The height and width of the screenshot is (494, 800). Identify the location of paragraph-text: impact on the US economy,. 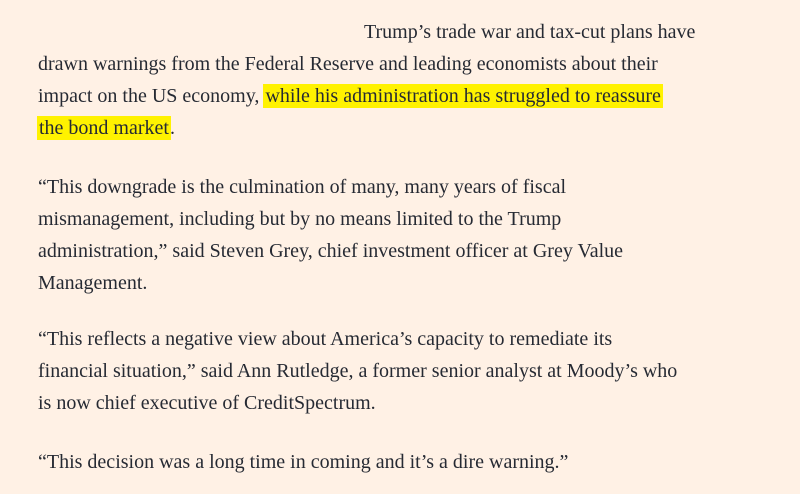
(151, 96).